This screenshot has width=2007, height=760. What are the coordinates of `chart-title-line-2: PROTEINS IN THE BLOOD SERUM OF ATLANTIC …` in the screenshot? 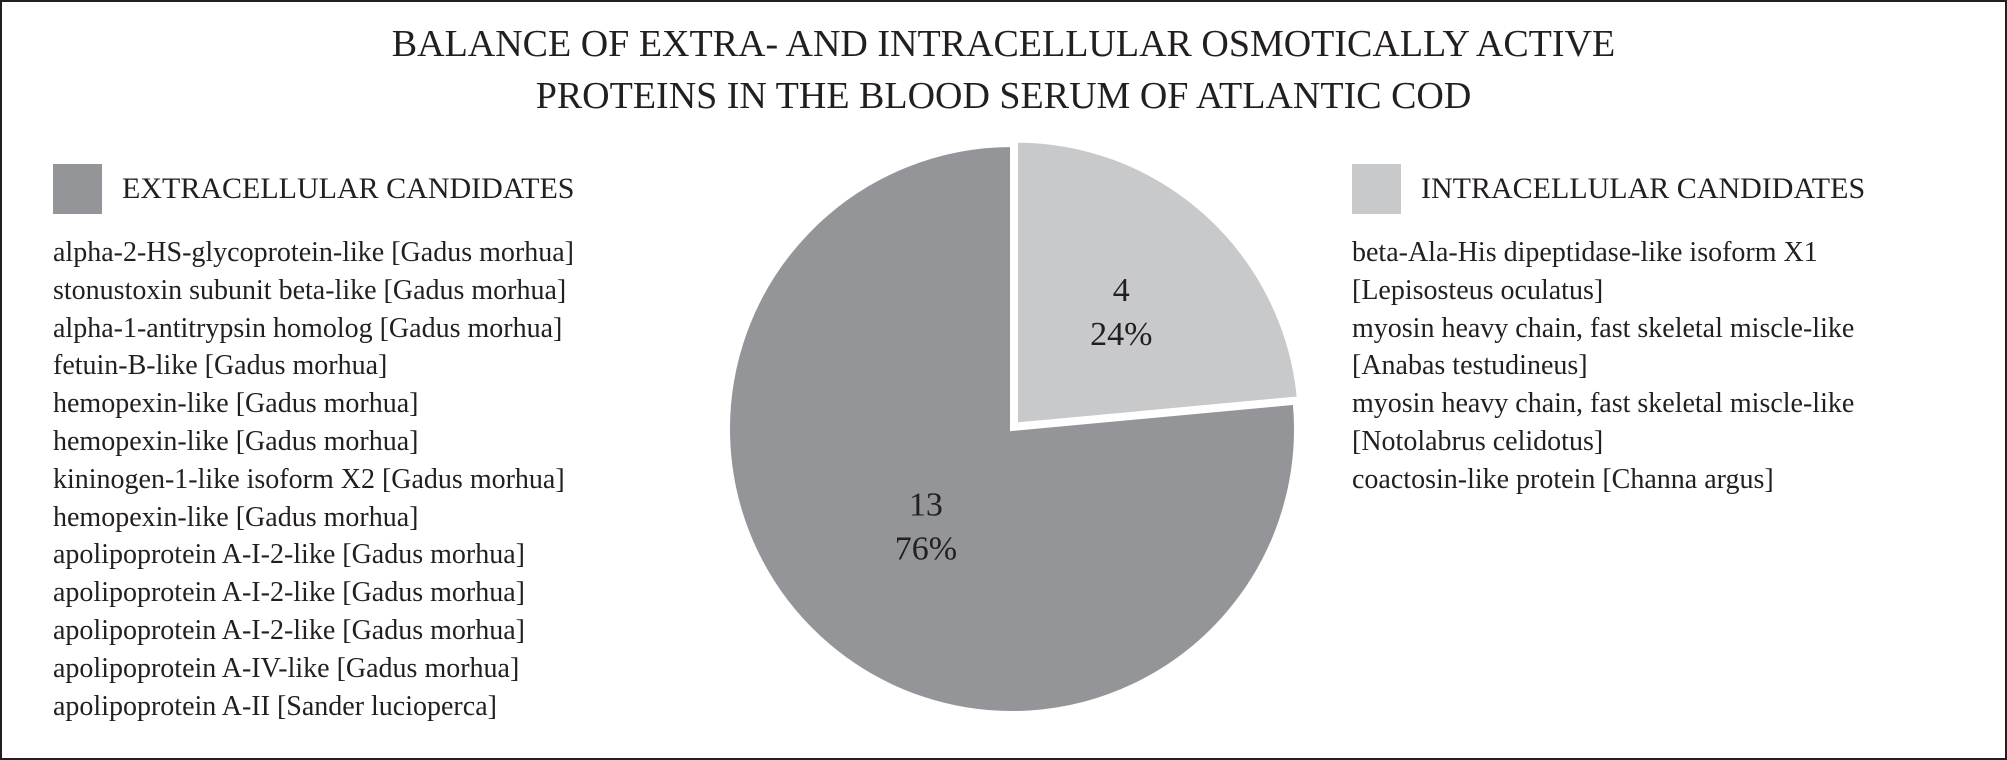 It's located at (1003, 96).